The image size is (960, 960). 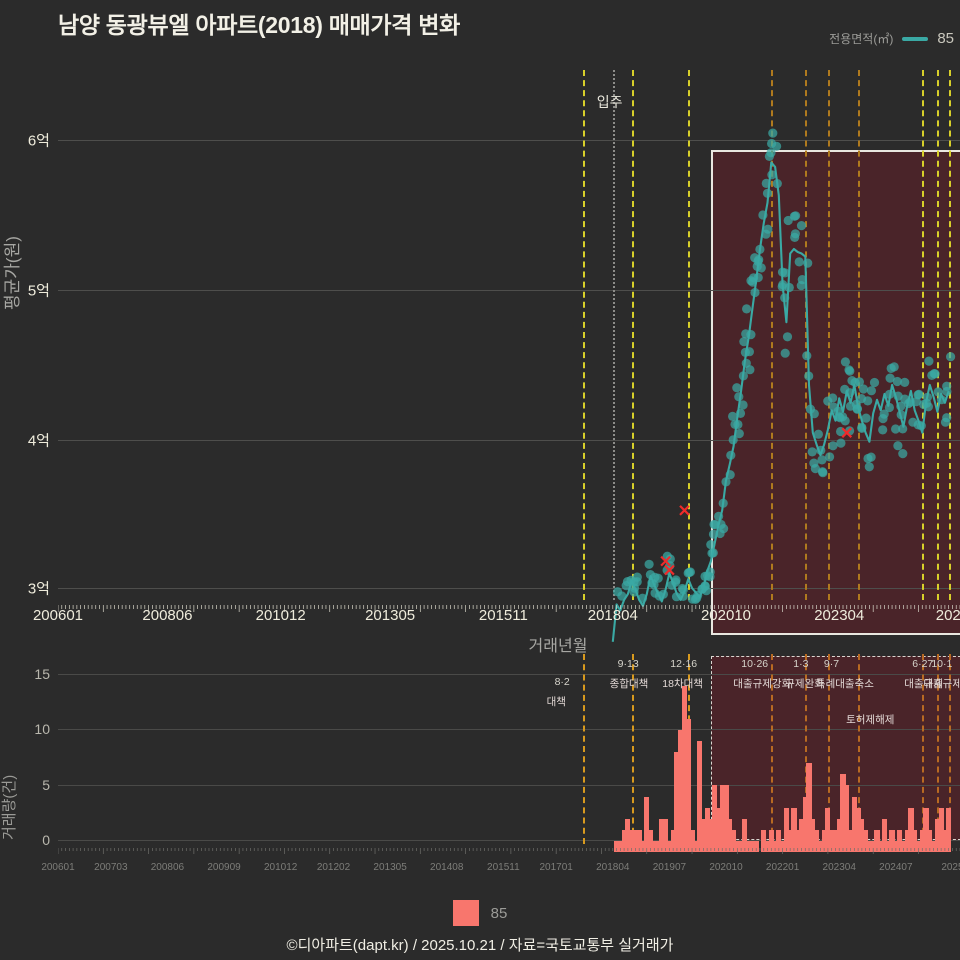 I want to click on policy-name-label: 특례대출축소, so click(x=844, y=684).